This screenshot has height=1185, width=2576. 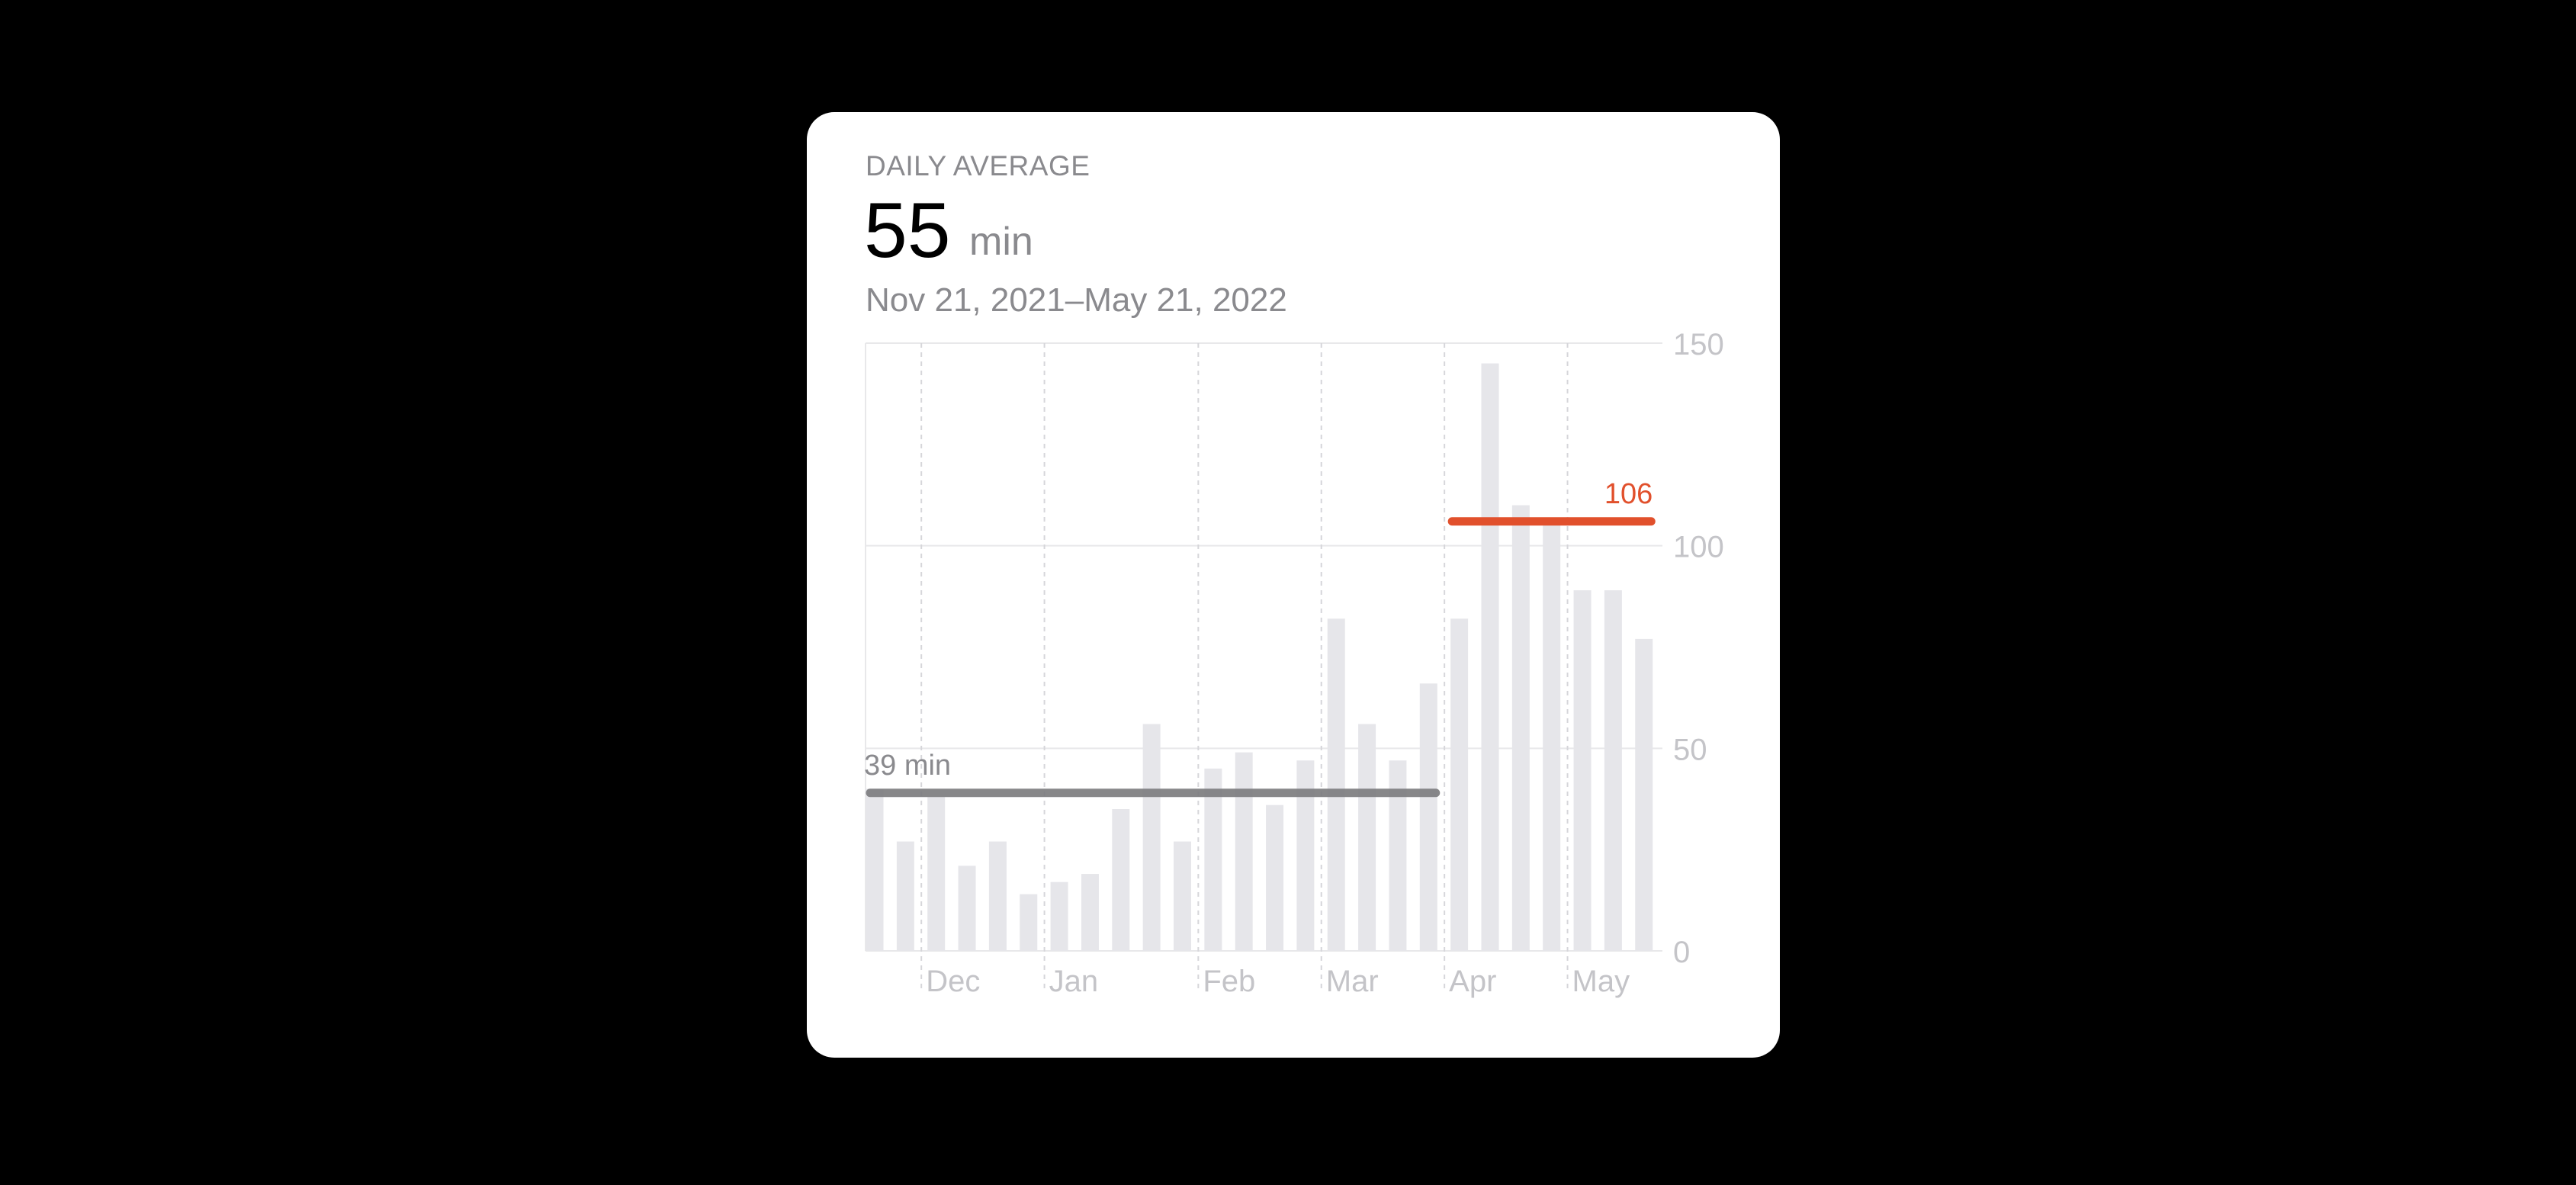 What do you see at coordinates (1074, 982) in the screenshot?
I see `x-month-label-jan: Jan` at bounding box center [1074, 982].